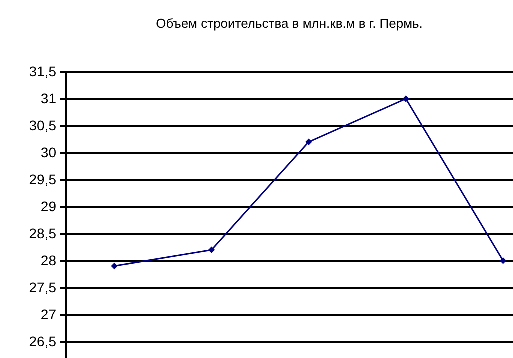 This screenshot has height=358, width=513. Describe the element at coordinates (43, 72) in the screenshot. I see `y-tick-label: 31,5` at that location.